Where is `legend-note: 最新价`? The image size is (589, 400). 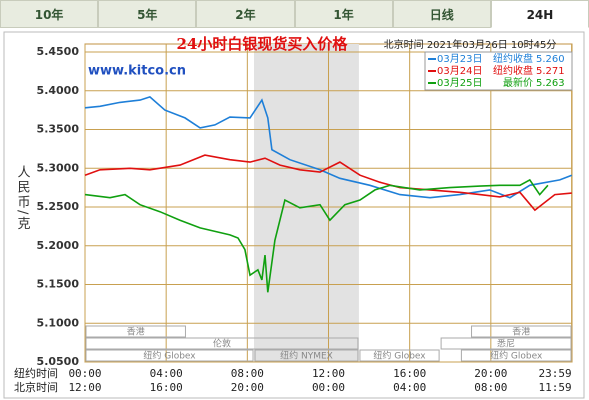 legend-note: 最新价 is located at coordinates (518, 82).